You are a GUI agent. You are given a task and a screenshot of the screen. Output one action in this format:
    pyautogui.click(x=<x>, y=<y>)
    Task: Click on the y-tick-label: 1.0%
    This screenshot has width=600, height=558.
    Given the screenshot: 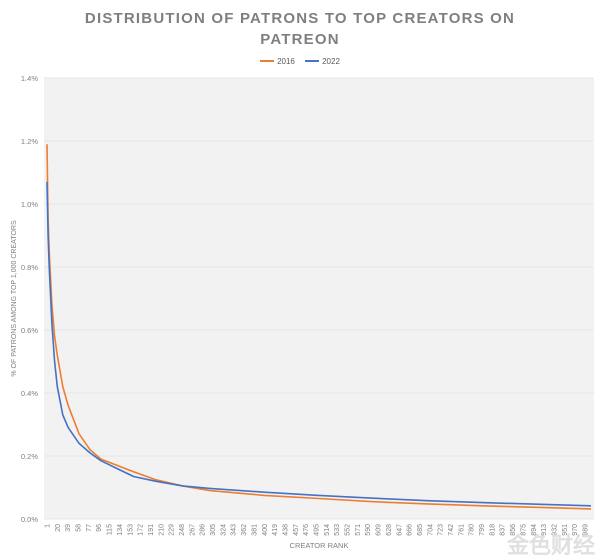 What is the action you would take?
    pyautogui.click(x=29, y=204)
    